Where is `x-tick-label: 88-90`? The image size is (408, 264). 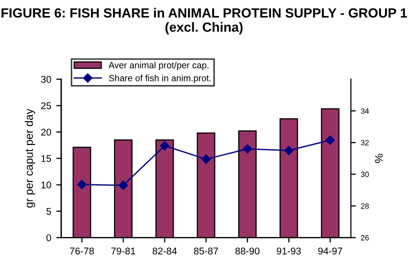 x-tick-label: 88-90 is located at coordinates (247, 251).